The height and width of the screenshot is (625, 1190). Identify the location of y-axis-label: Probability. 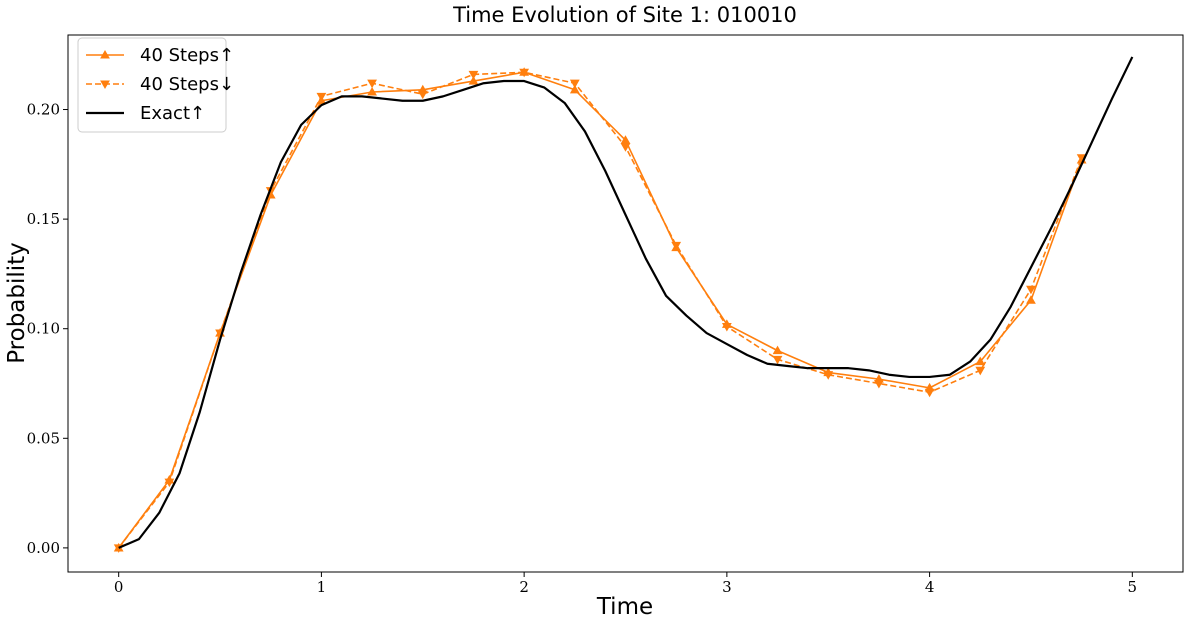
(17, 303).